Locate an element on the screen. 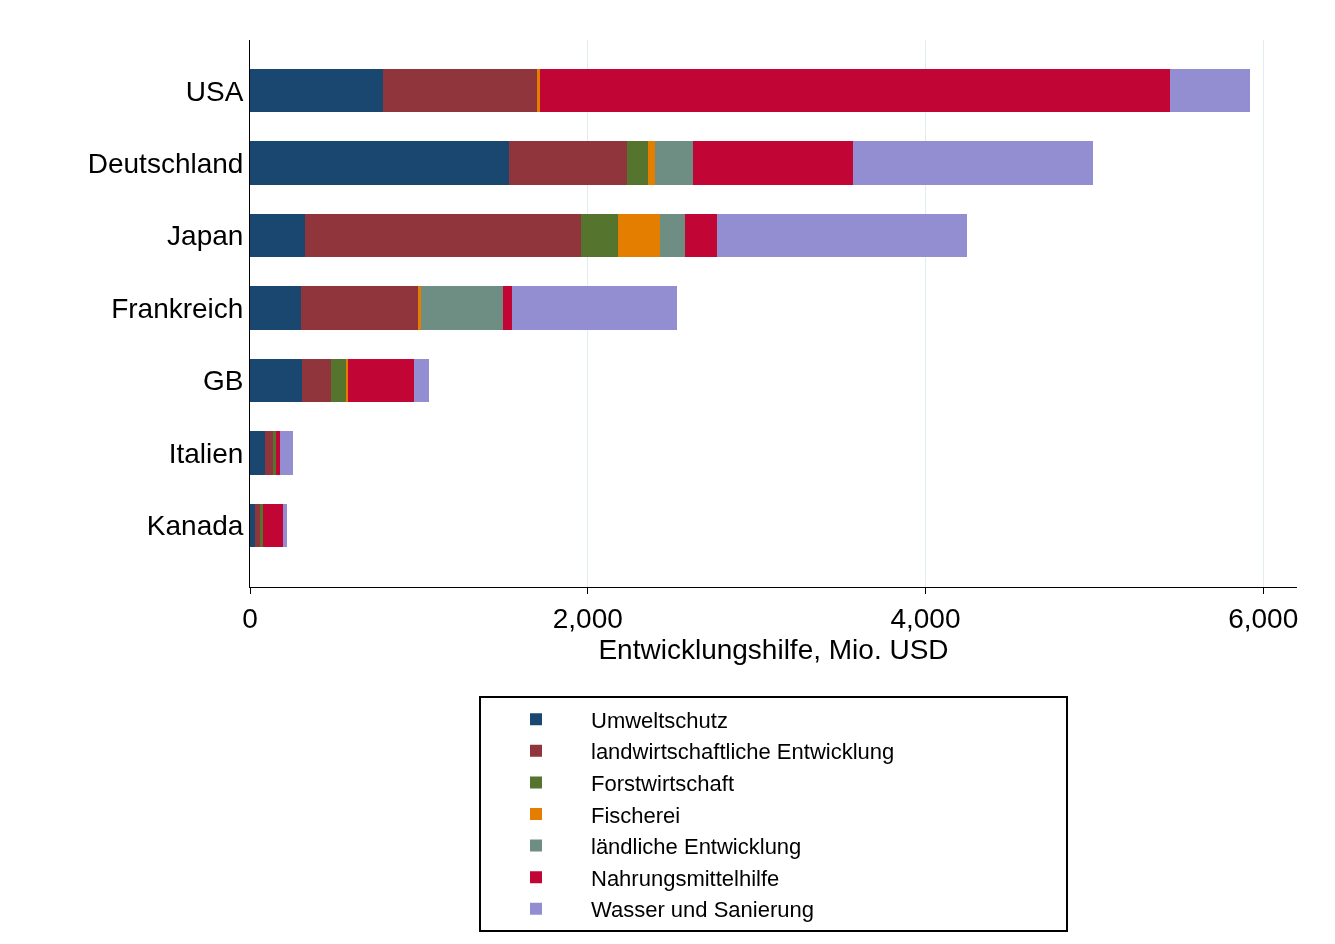 The height and width of the screenshot is (944, 1335). legend-label: Wasser und Sanierung is located at coordinates (702, 910).